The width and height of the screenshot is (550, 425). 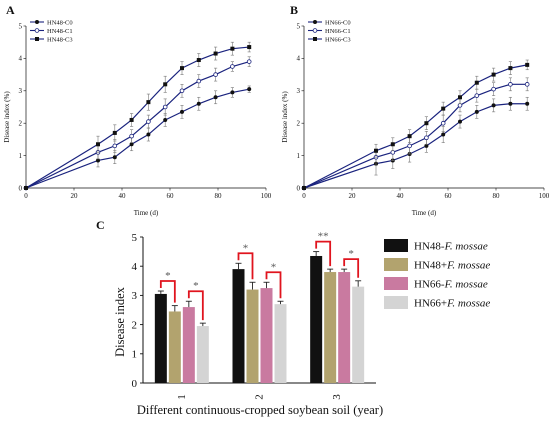 I want to click on significance-label: **, so click(x=323, y=237).